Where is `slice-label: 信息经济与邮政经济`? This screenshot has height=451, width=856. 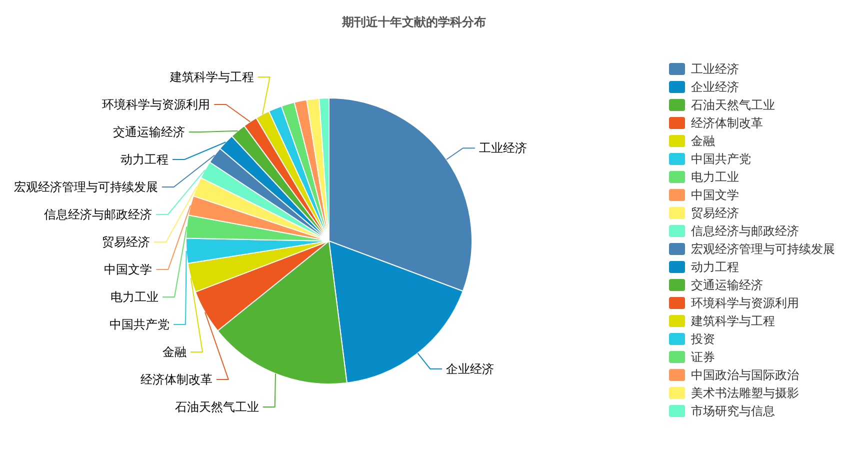
slice-label: 信息经济与邮政经济 is located at coordinates (98, 215).